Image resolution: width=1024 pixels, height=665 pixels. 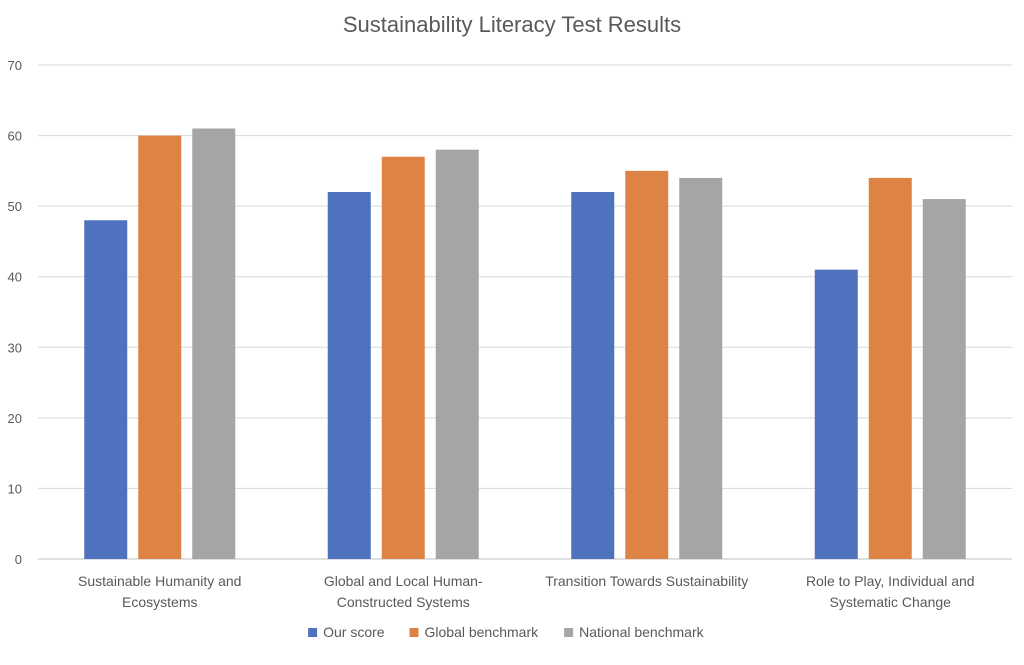 What do you see at coordinates (15, 277) in the screenshot?
I see `y-tick-label: 40` at bounding box center [15, 277].